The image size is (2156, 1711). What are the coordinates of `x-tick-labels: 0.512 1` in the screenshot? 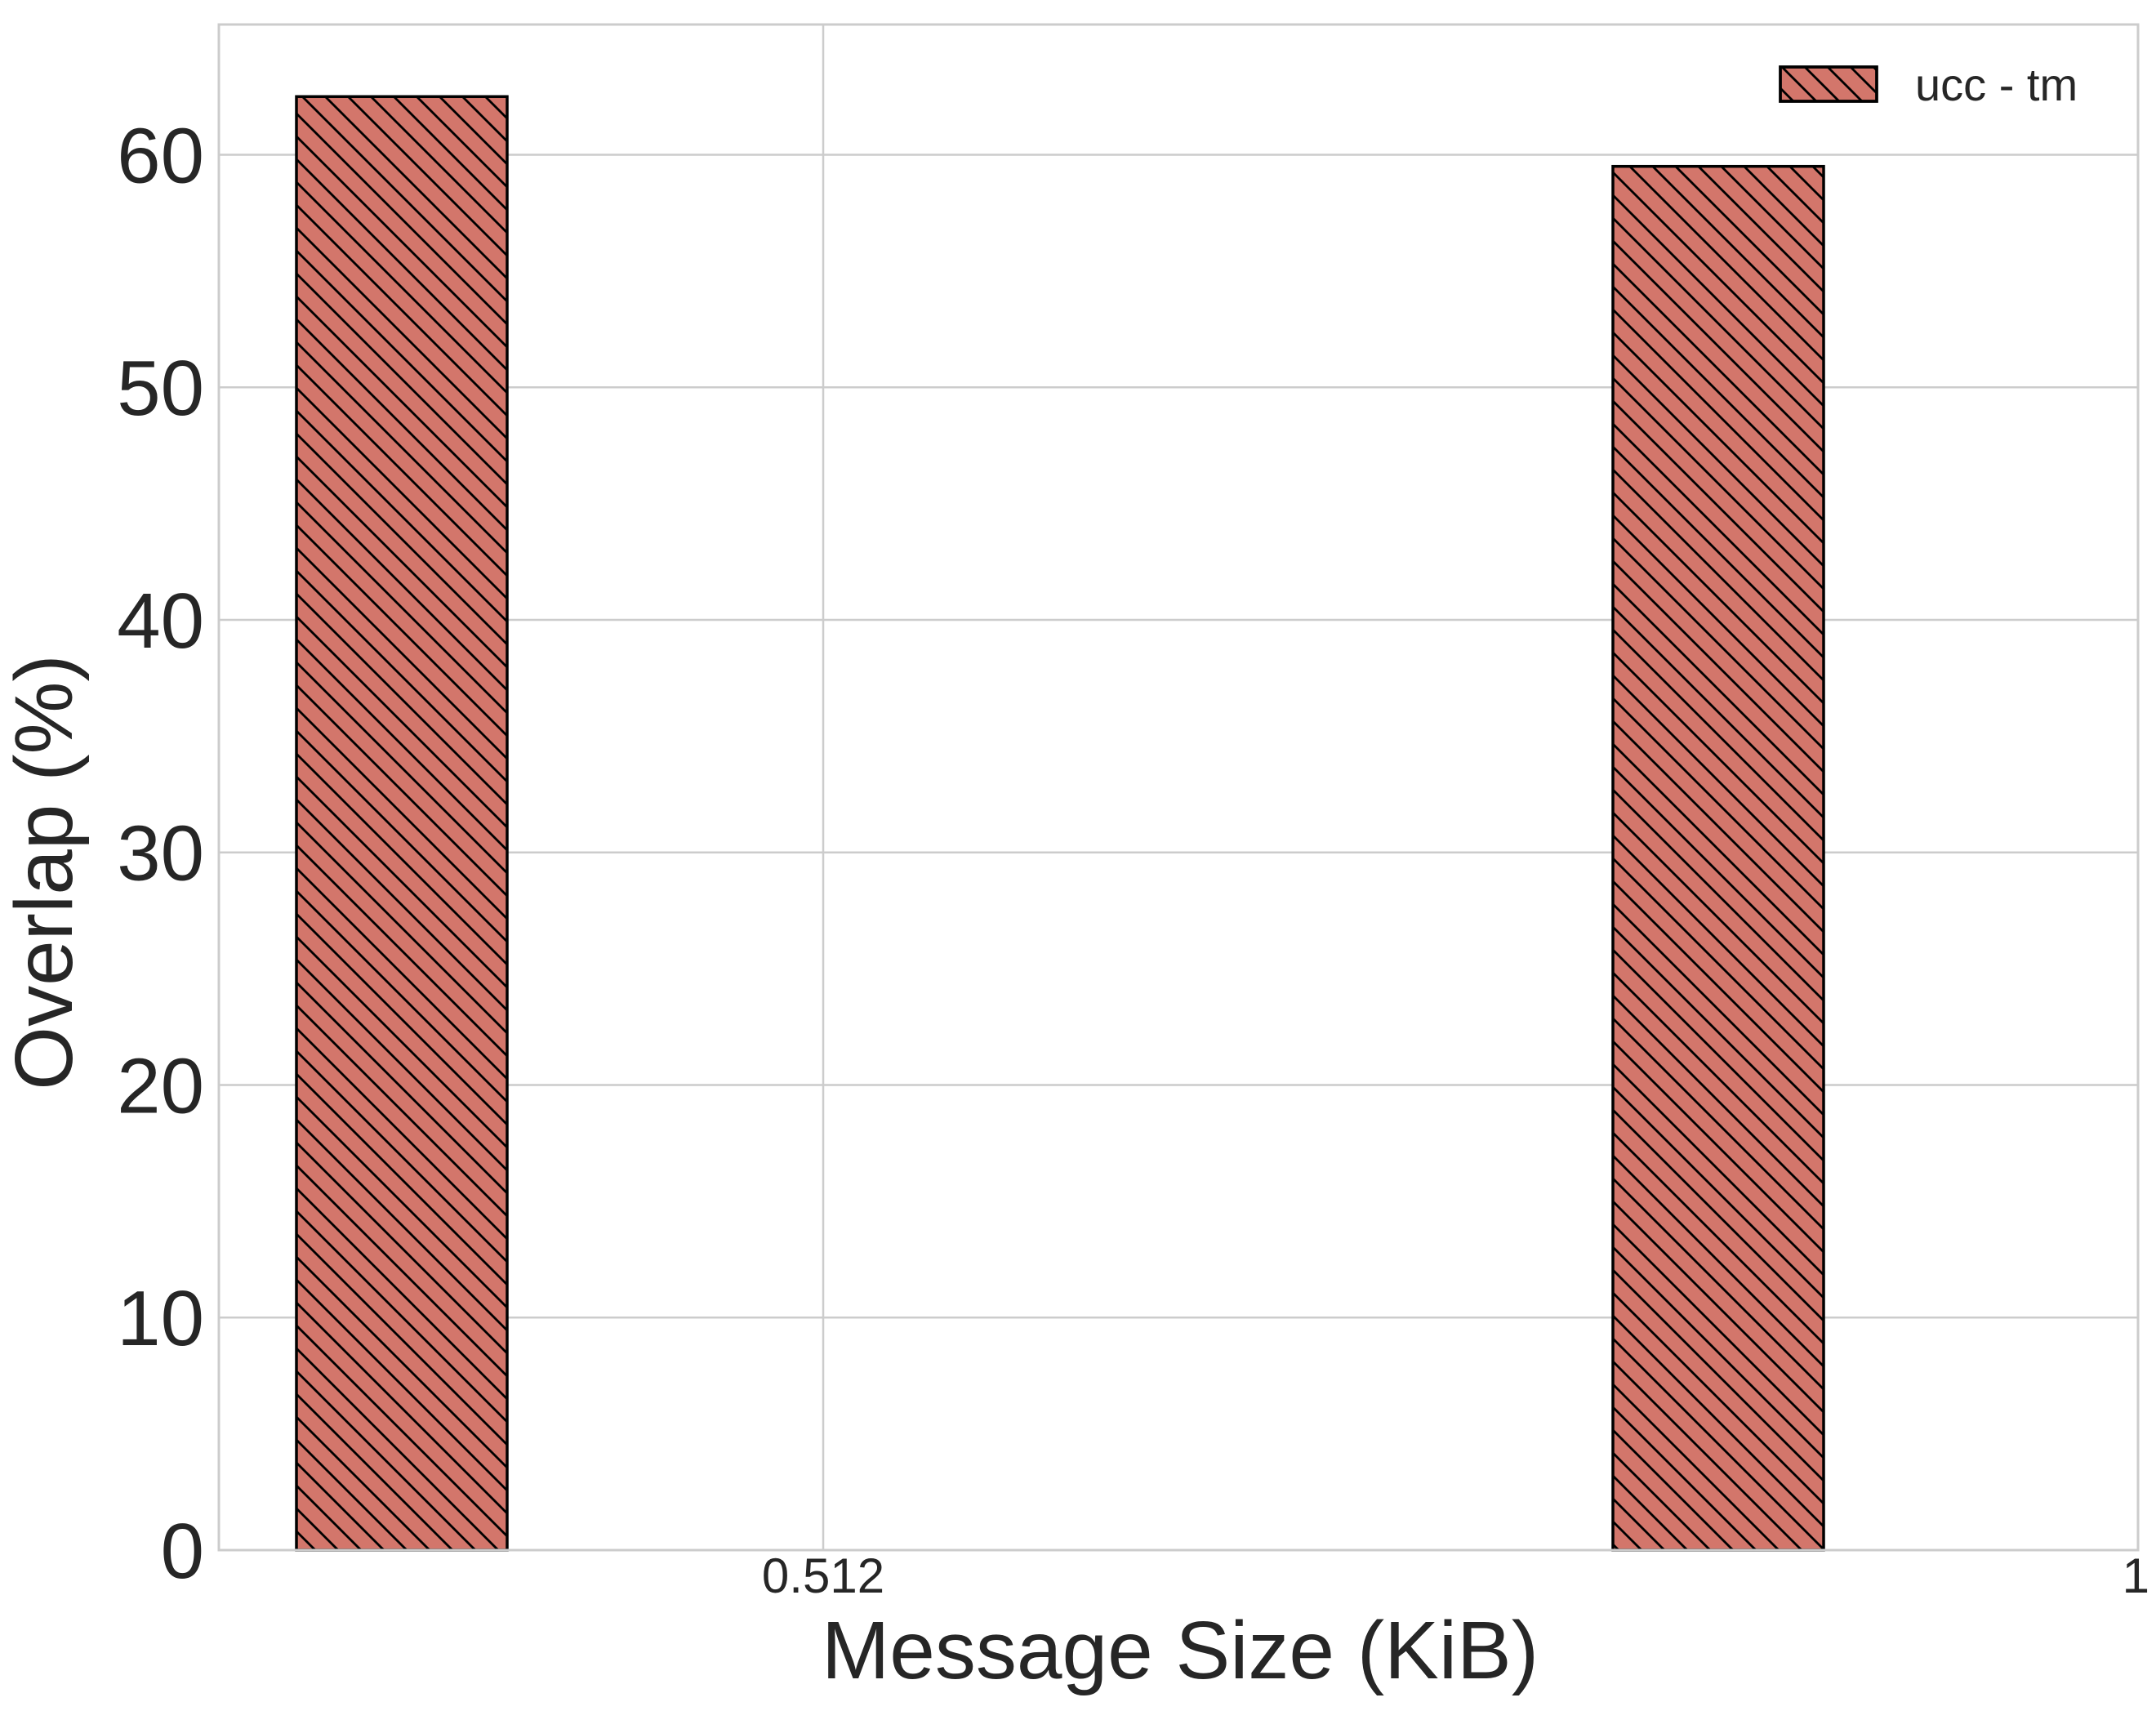 It's located at (1455, 1575).